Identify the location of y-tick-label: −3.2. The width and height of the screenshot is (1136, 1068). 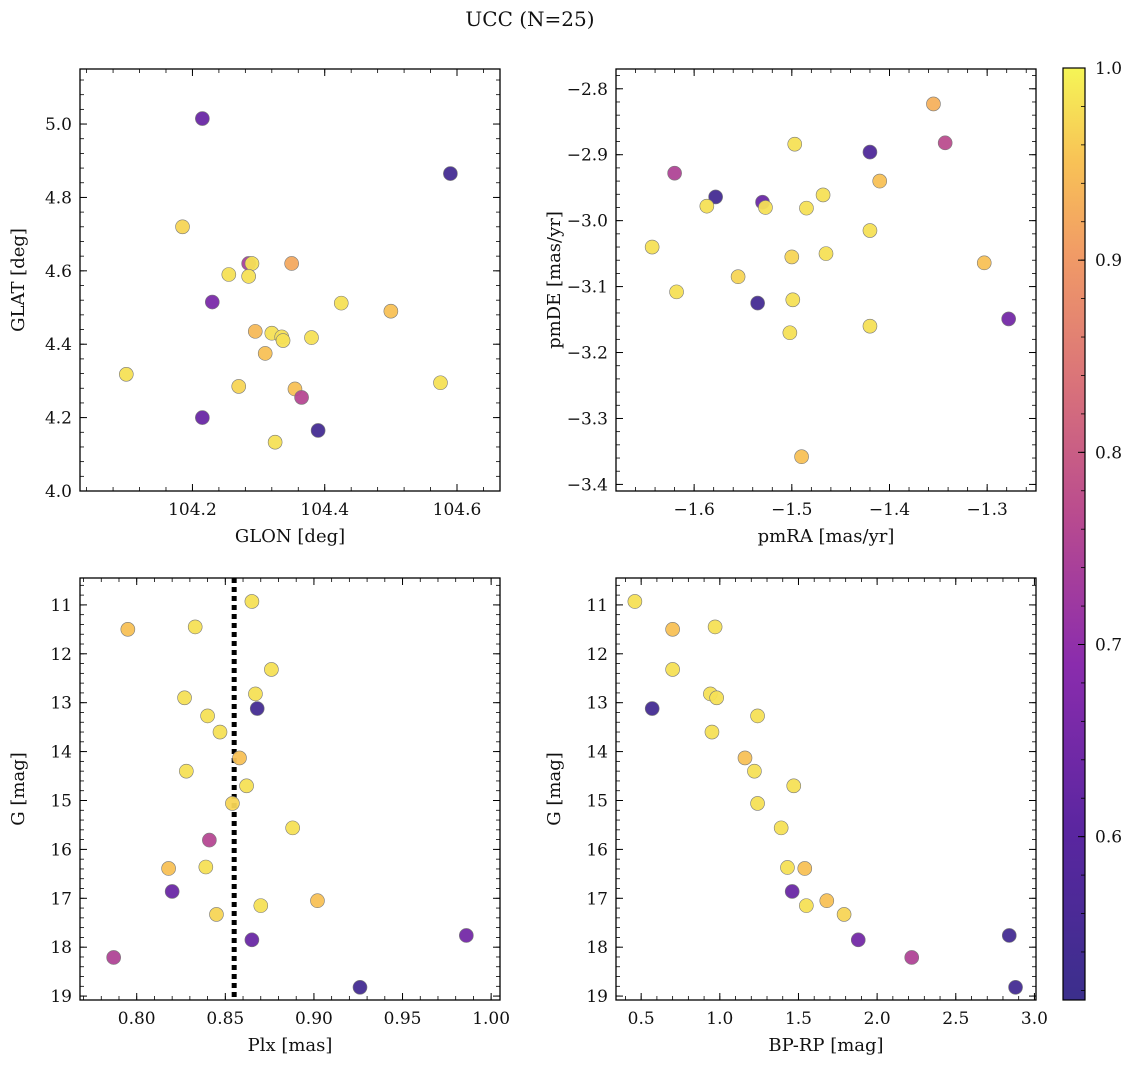
(587, 354).